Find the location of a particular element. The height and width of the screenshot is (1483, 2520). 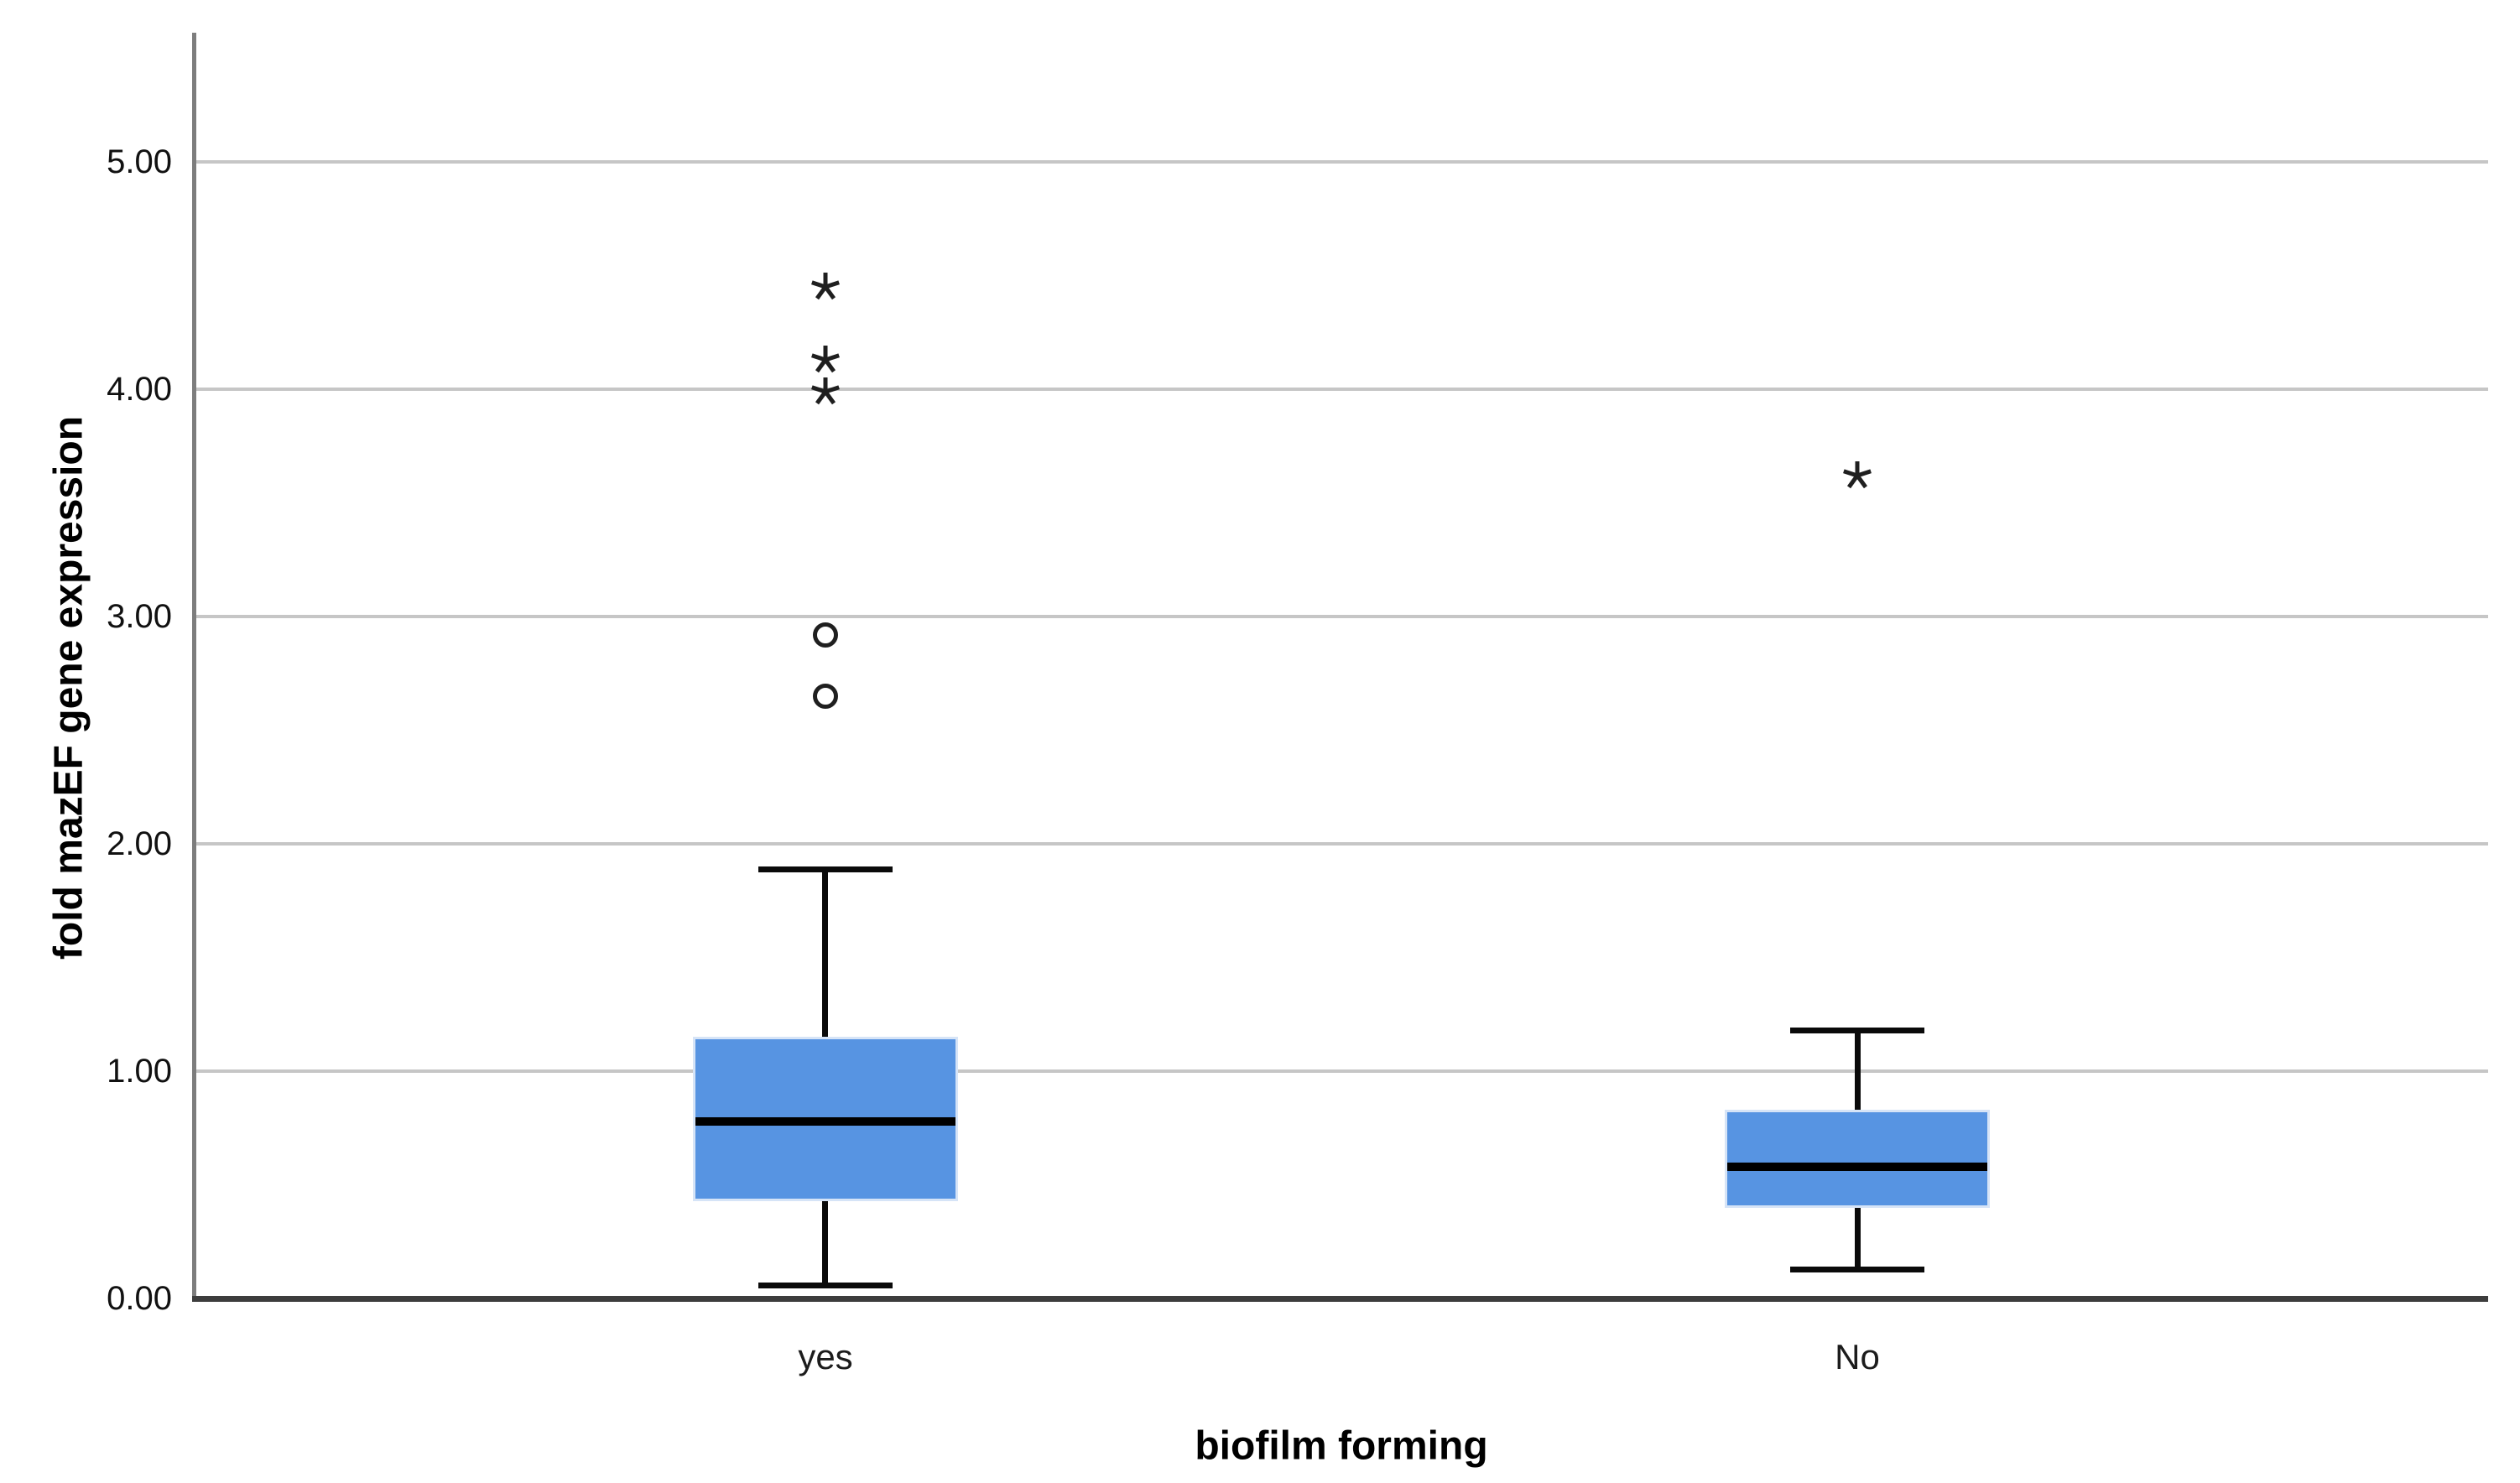

x-axis-title: biofilm forming is located at coordinates (1342, 1446).